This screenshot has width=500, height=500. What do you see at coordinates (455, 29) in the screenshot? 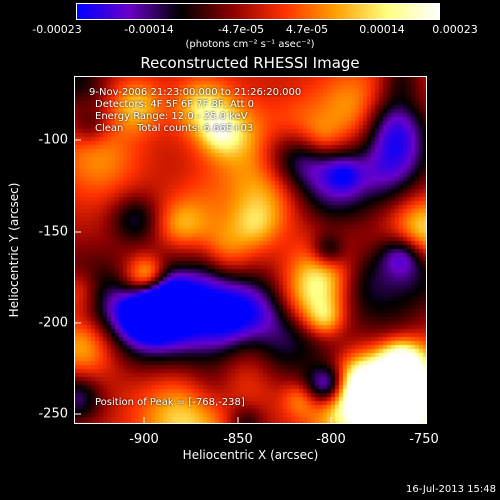
I see `colorbar-tick-label: 0.00023` at bounding box center [455, 29].